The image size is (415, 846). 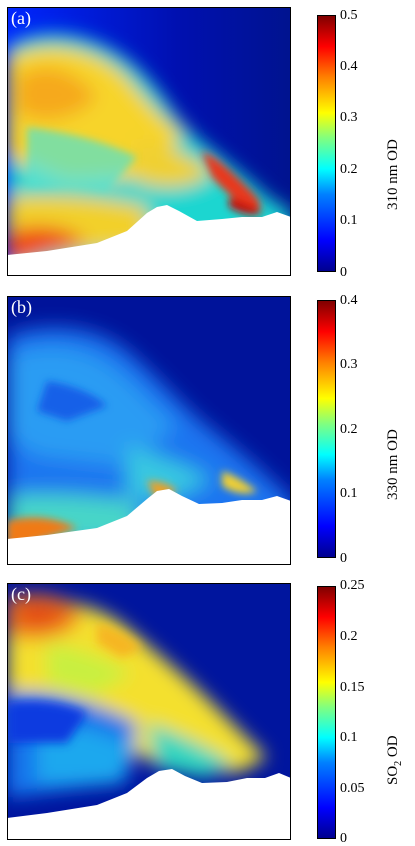 What do you see at coordinates (21, 307) in the screenshot?
I see `panel-label-b: (b)` at bounding box center [21, 307].